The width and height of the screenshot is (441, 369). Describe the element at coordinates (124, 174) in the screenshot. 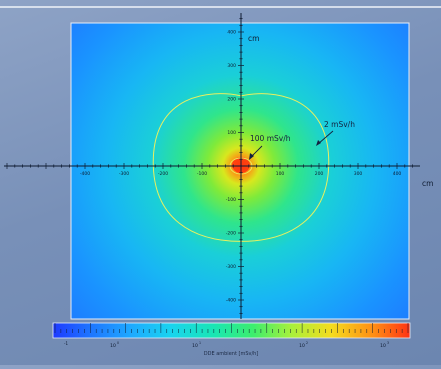

I see `x-tick-label: -300` at that location.